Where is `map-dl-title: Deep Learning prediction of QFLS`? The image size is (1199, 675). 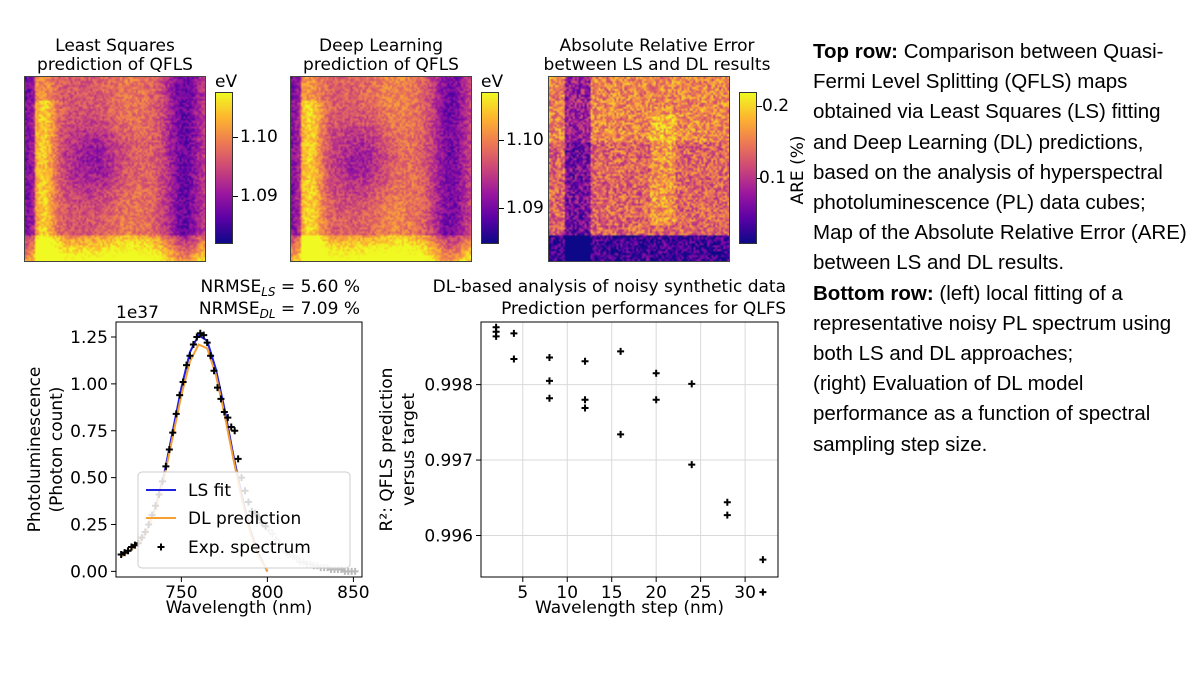 map-dl-title: Deep Learning prediction of QFLS is located at coordinates (381, 55).